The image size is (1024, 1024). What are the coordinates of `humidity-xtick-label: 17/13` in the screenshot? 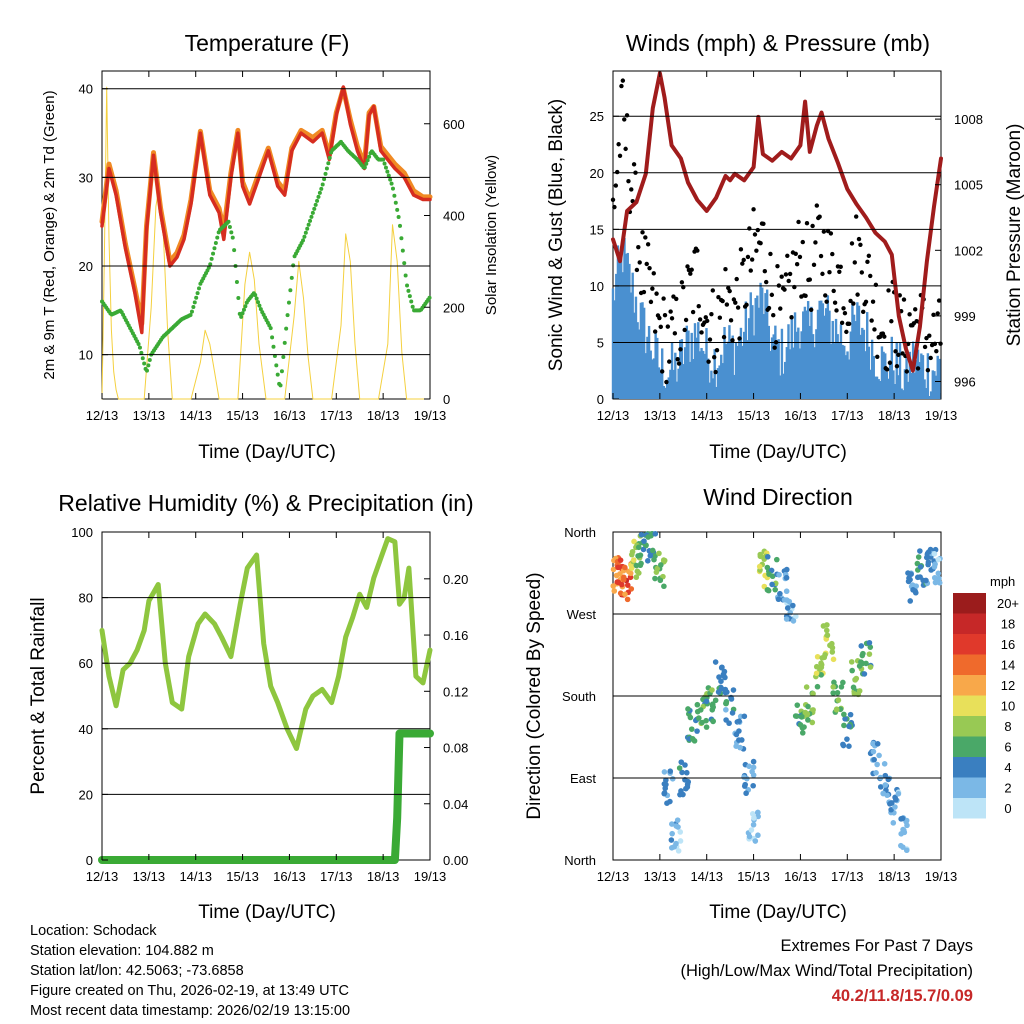 It's located at (336, 876).